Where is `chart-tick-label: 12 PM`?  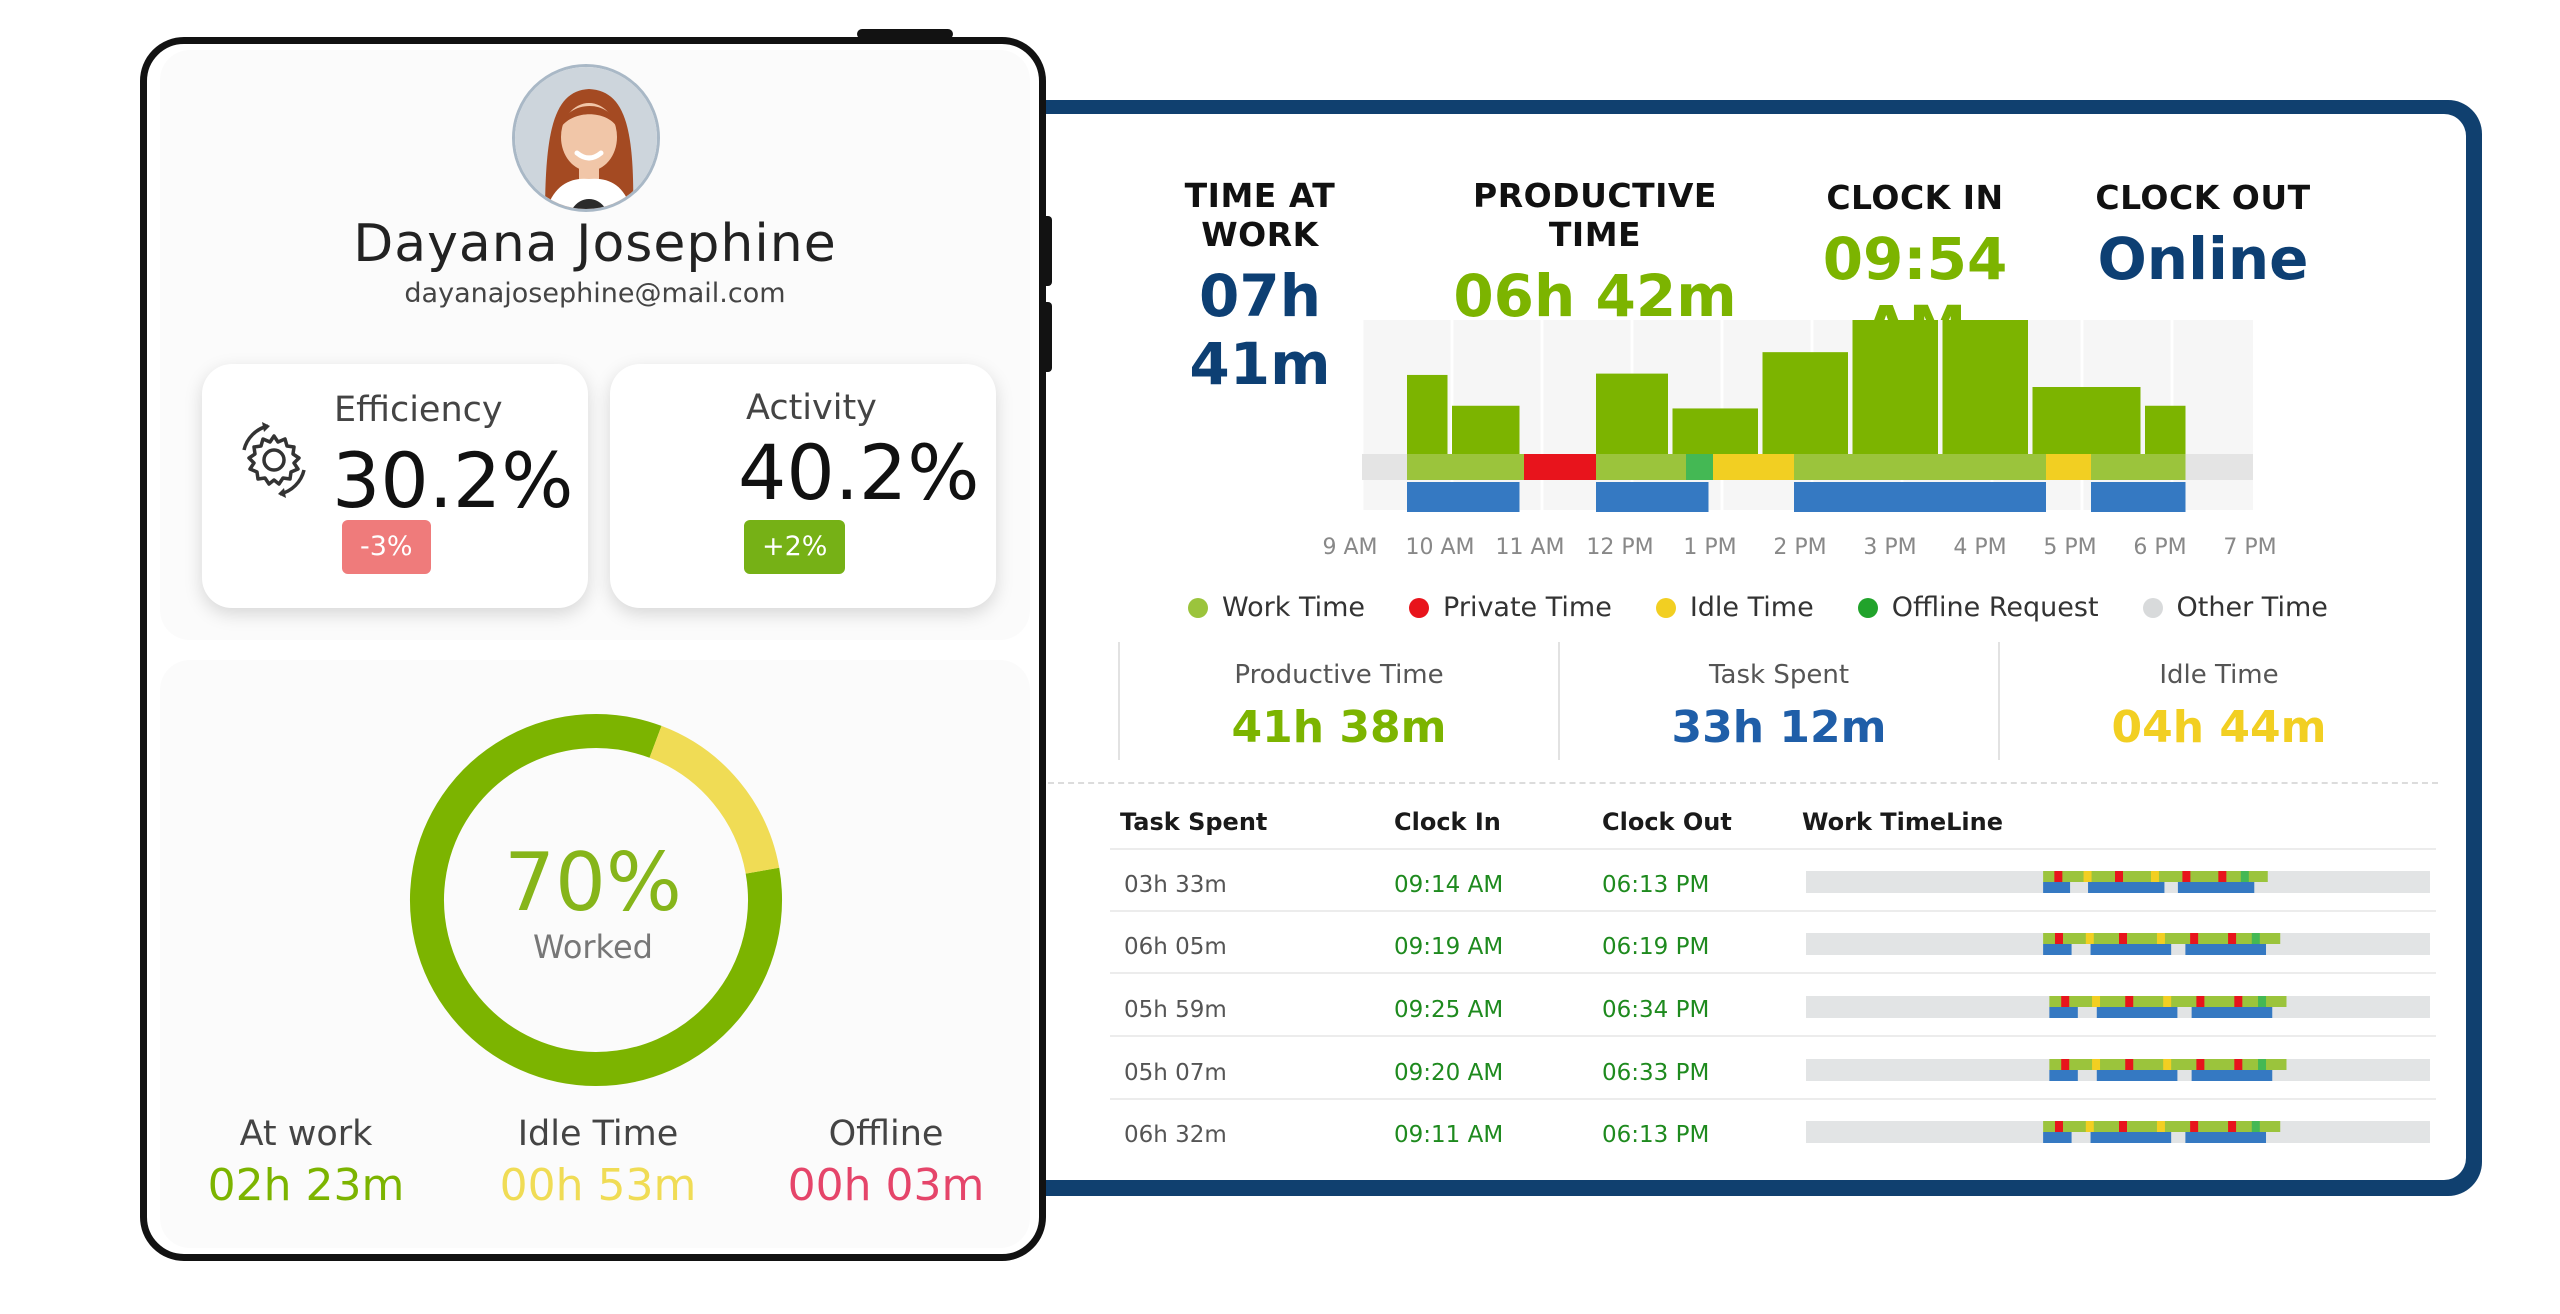
chart-tick-label: 12 PM is located at coordinates (1619, 547).